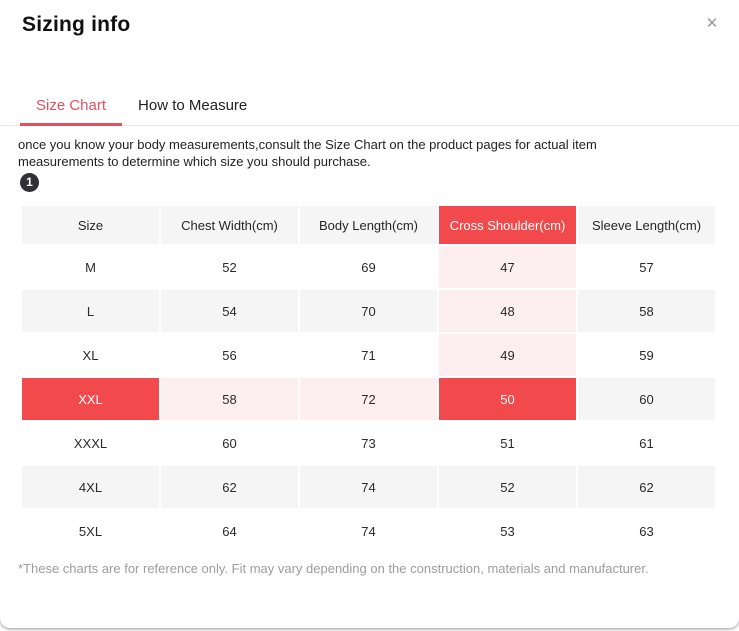 This screenshot has width=739, height=631. I want to click on cell-xl-cross-shoulder-cm: 49, so click(507, 355).